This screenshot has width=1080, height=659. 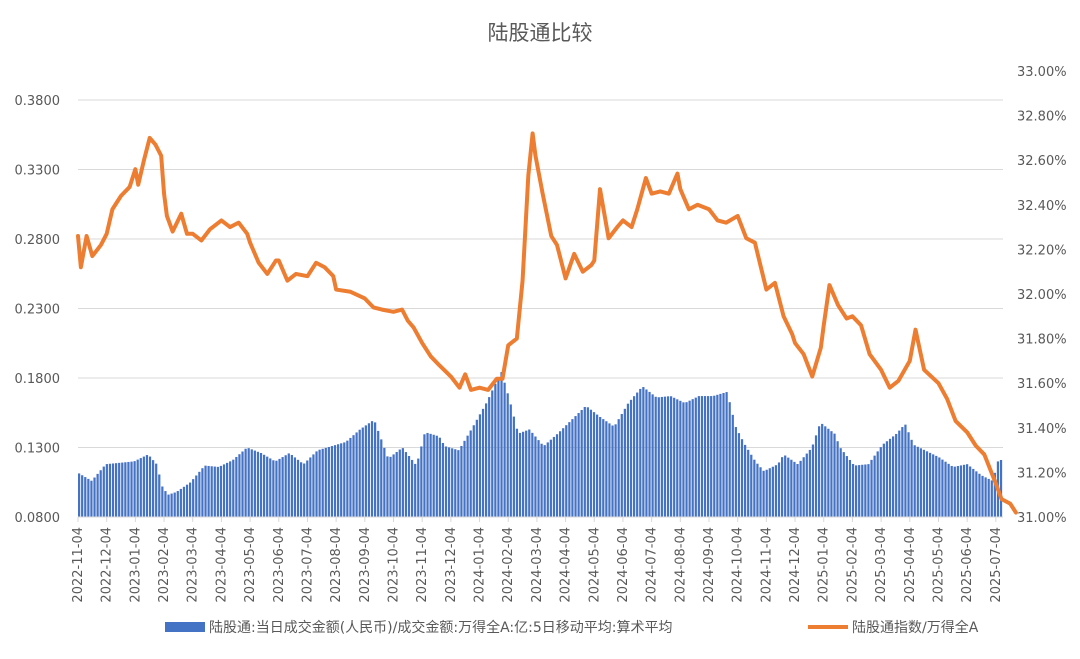 I want to click on right-axis-tick-label: 32.40%, so click(x=1042, y=206).